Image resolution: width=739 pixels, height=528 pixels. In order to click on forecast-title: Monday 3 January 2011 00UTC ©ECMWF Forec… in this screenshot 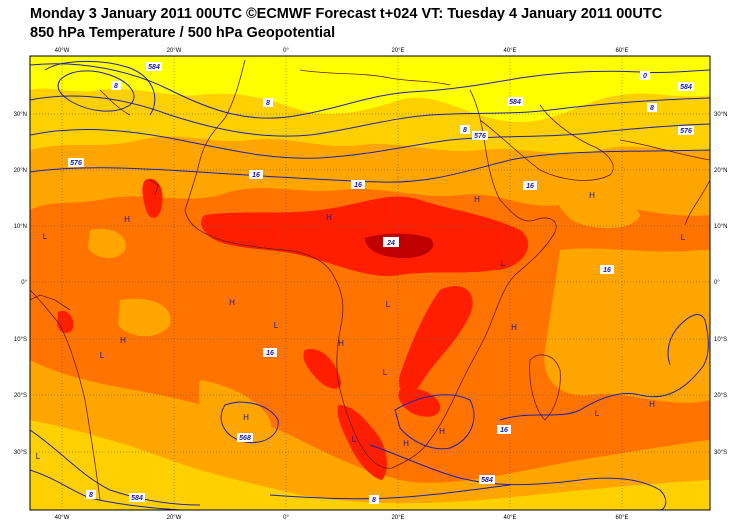, I will do `click(346, 14)`.